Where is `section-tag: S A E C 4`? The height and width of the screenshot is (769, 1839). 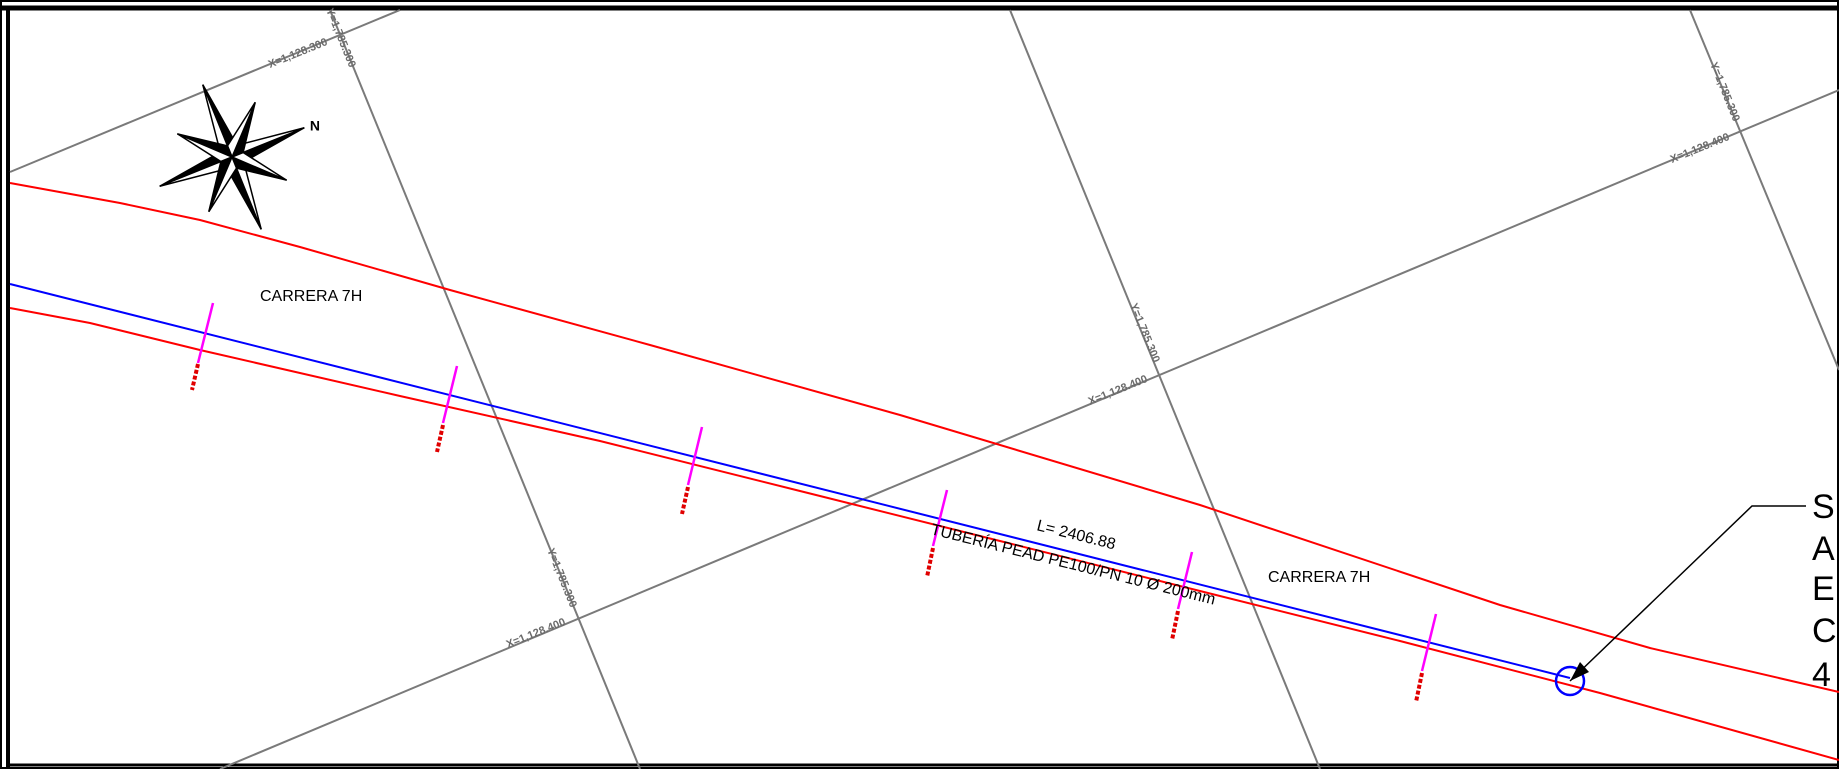
section-tag: S A E C 4 is located at coordinates (1824, 591).